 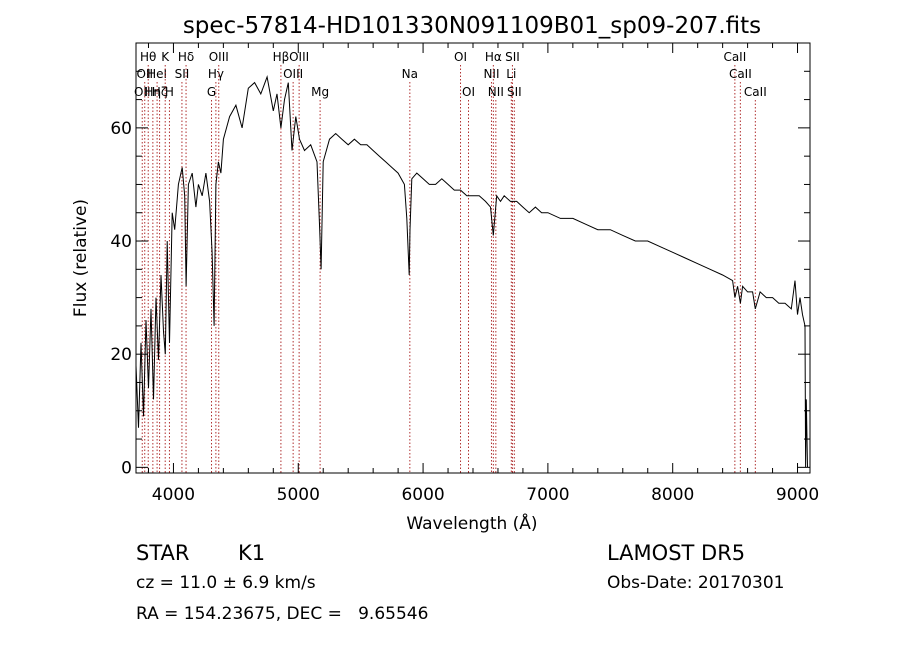 I want to click on x-tick-label-0: 4000, so click(x=173, y=495).